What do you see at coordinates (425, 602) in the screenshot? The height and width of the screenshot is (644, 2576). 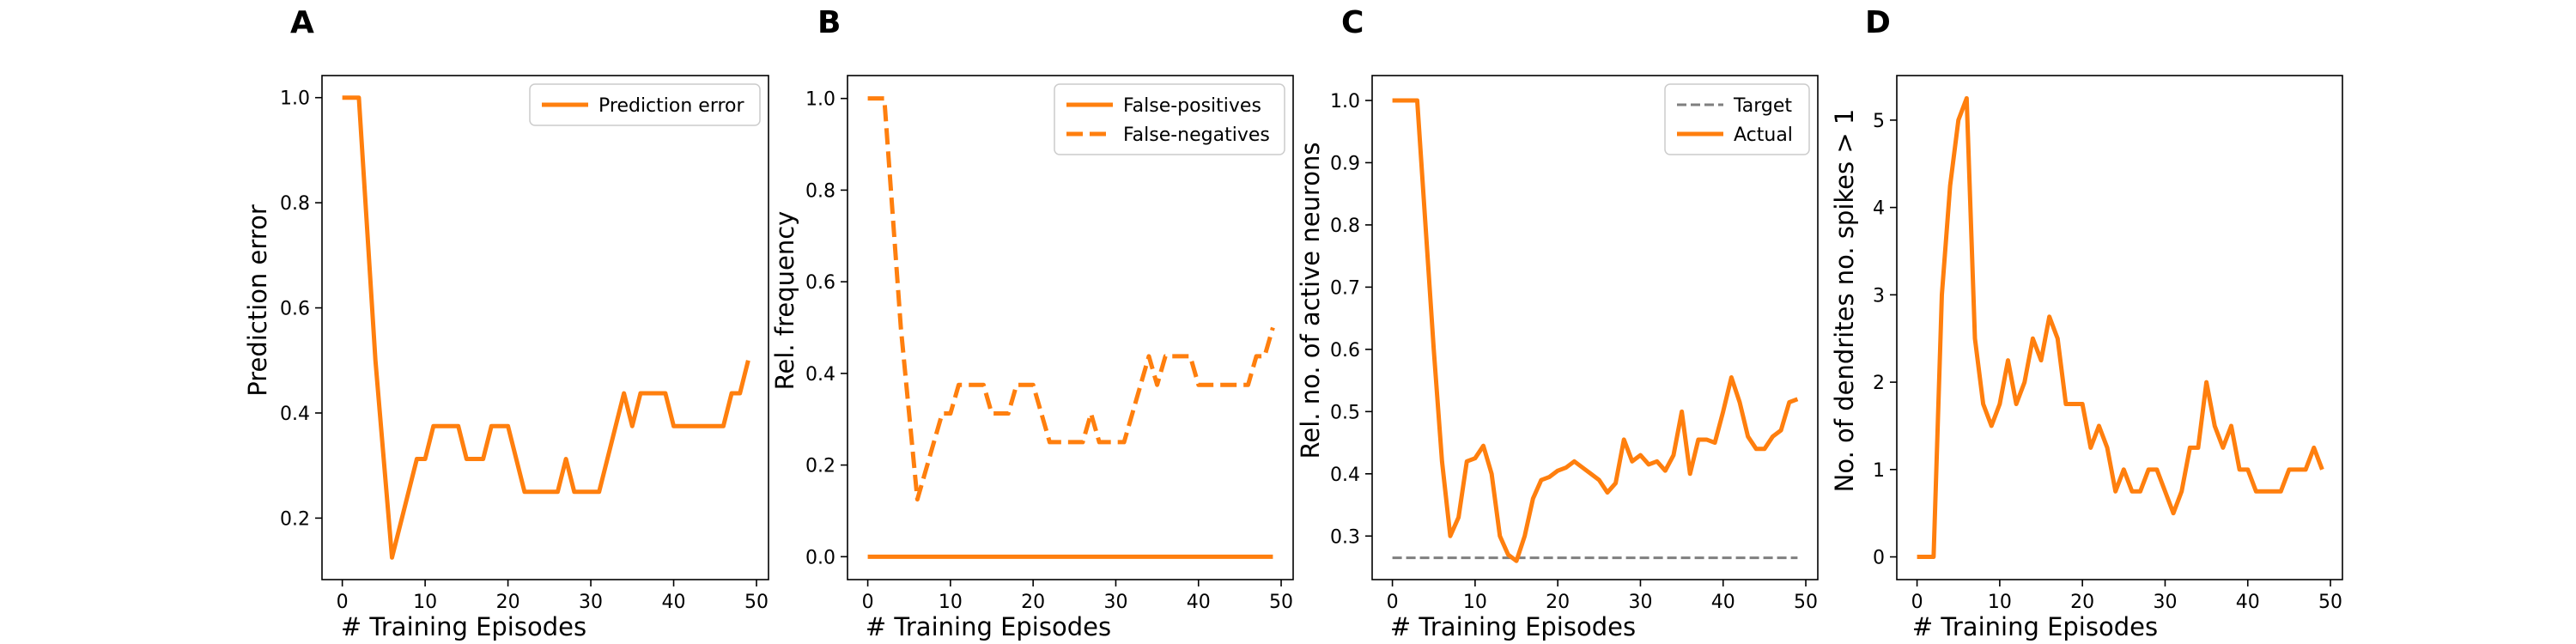 I see `panel-a-xtick-label: 10` at bounding box center [425, 602].